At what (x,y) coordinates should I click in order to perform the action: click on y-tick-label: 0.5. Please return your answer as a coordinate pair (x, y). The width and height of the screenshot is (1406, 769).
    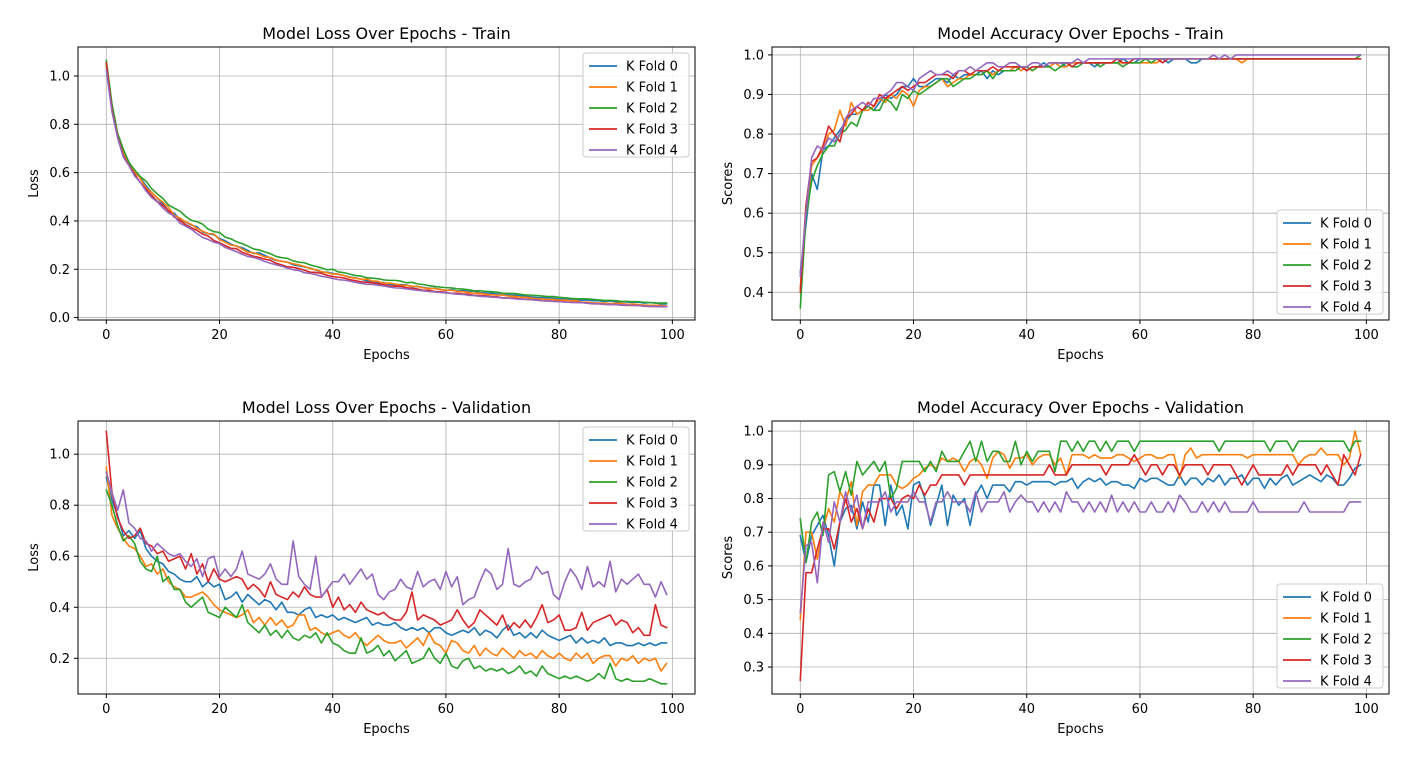
    Looking at the image, I should click on (753, 600).